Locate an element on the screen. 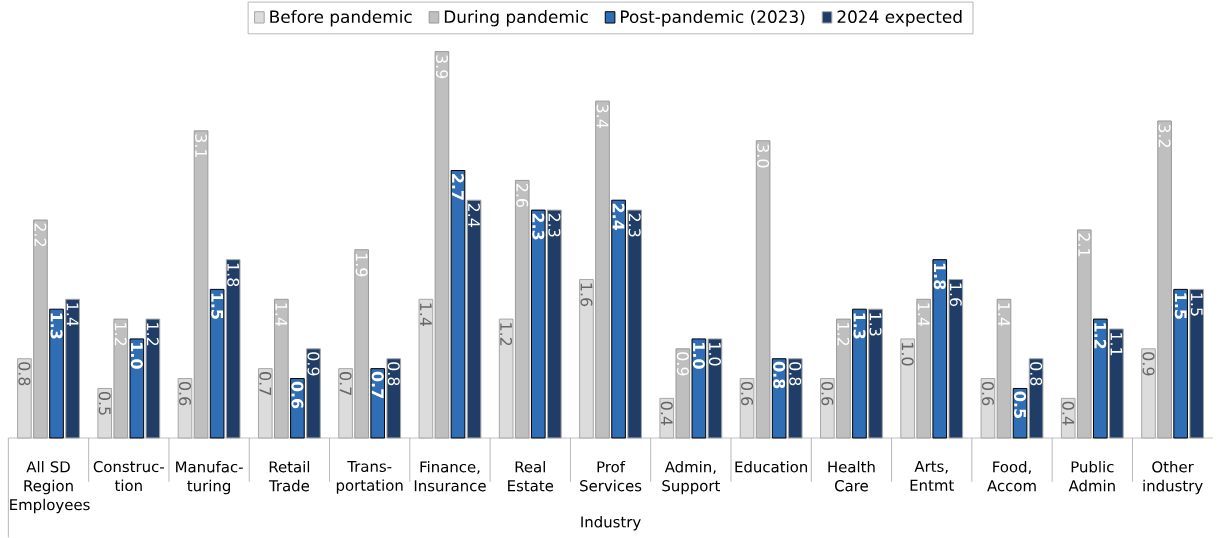  data-label: 3.4 is located at coordinates (602, 116).